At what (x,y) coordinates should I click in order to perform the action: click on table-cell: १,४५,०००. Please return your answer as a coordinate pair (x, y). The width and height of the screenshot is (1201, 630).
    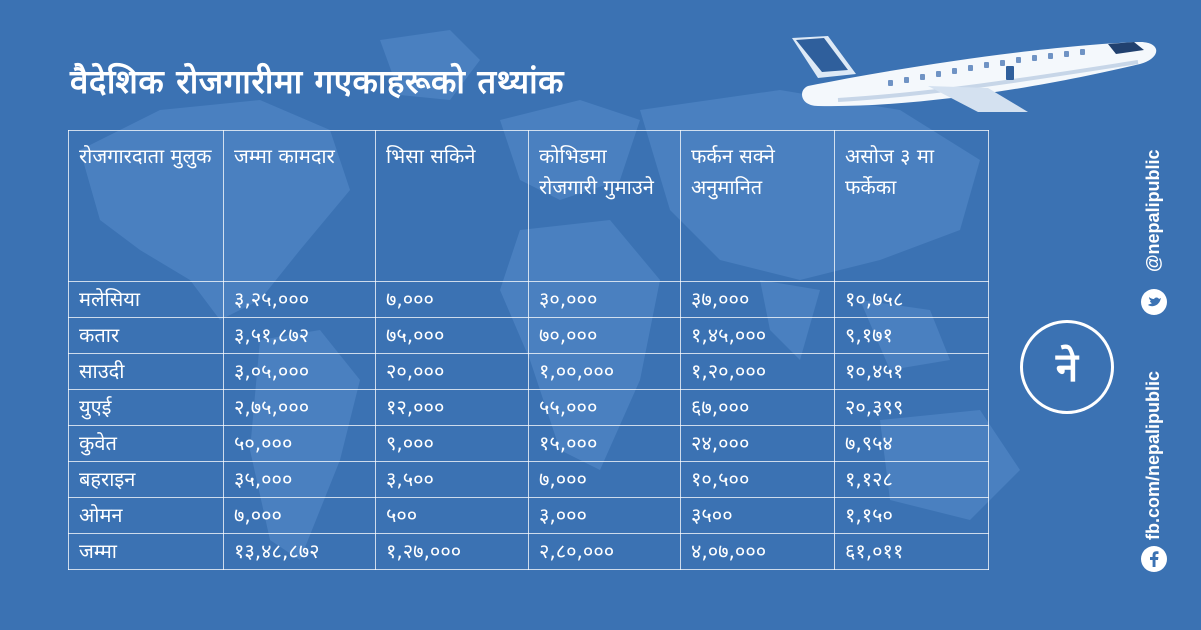
    Looking at the image, I should click on (757, 335).